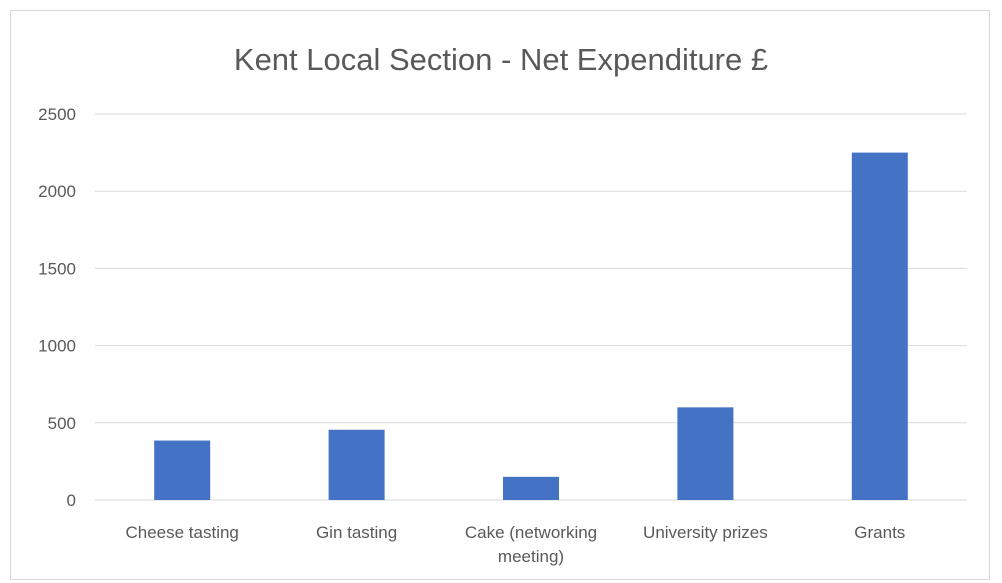 The image size is (1002, 583). I want to click on y-tick-label: 500, so click(62, 423).